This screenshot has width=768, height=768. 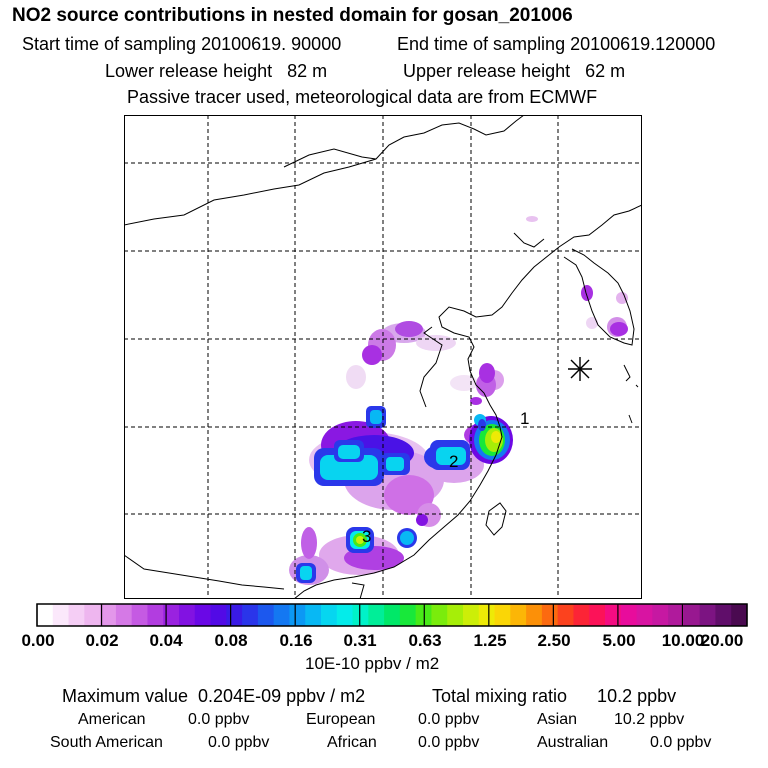 I want to click on color-scale-bar, so click(x=392, y=615).